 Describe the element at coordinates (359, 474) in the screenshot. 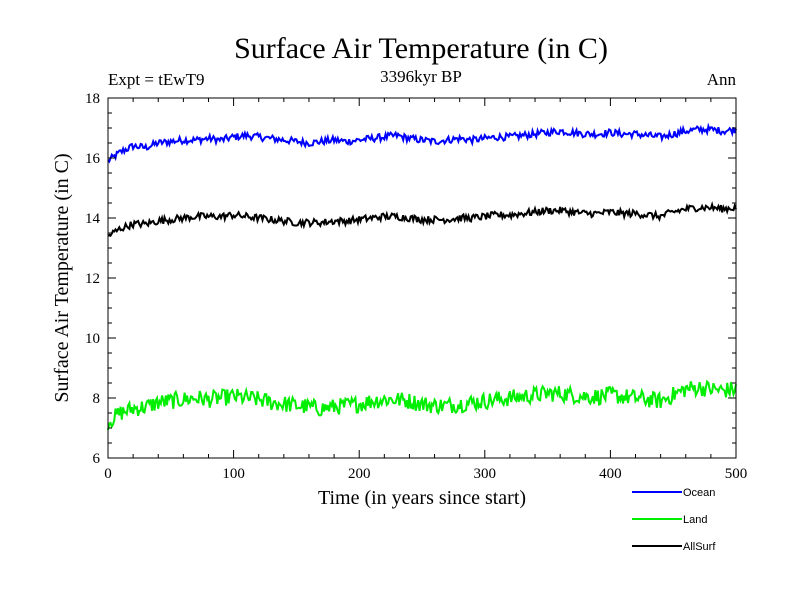

I see `x-tick-label: 200` at that location.